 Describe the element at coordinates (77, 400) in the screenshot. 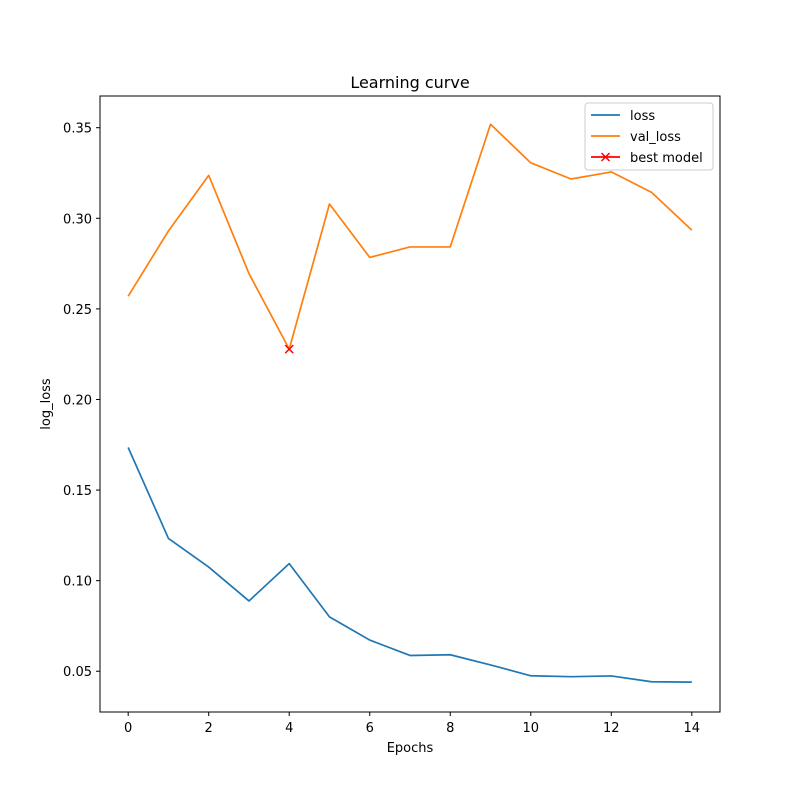

I see `y-tick-label: 0.20` at that location.